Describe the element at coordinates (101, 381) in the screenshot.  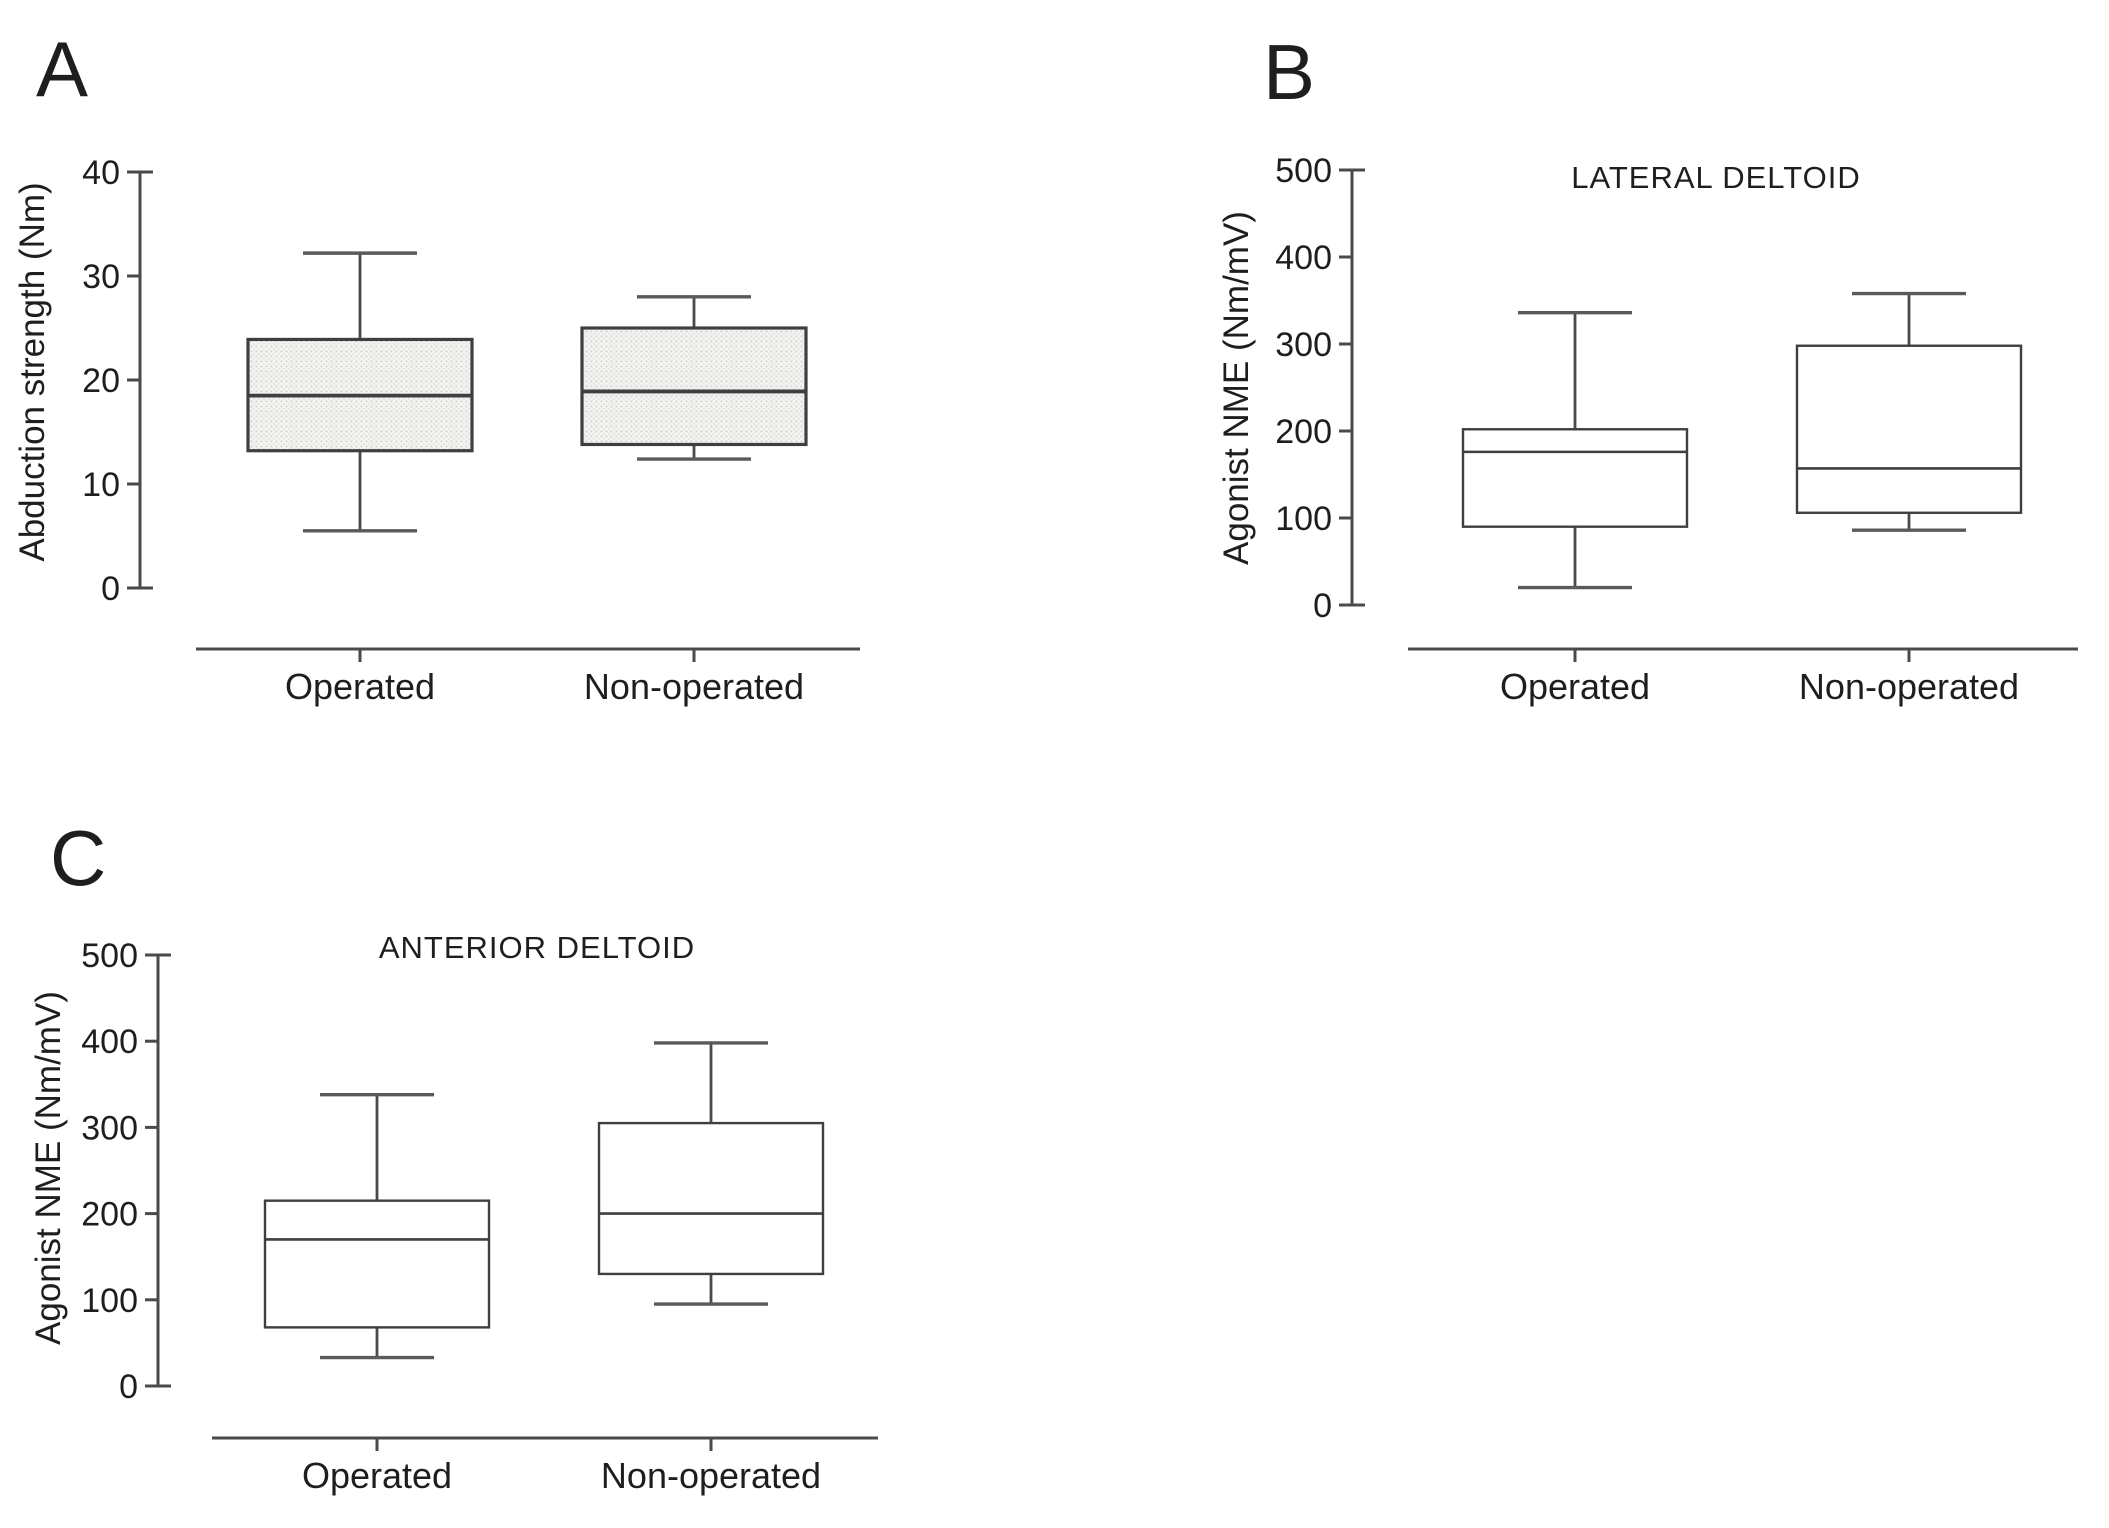
I see `y-tick-label: 20` at that location.